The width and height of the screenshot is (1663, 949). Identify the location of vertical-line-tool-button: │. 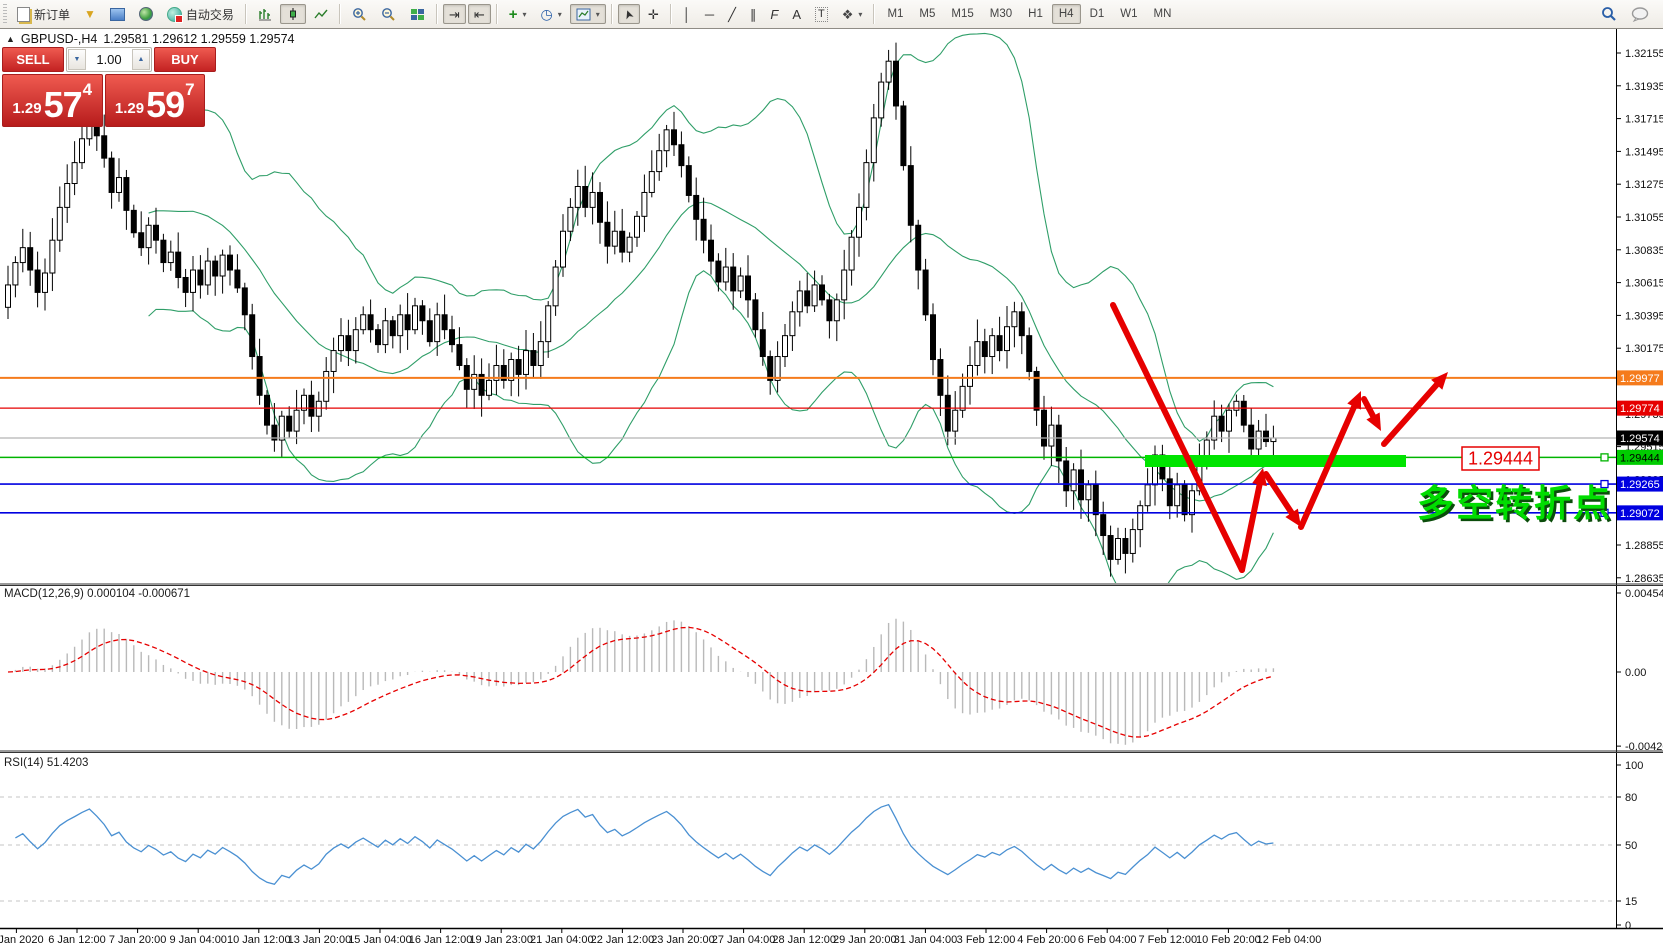
(687, 14).